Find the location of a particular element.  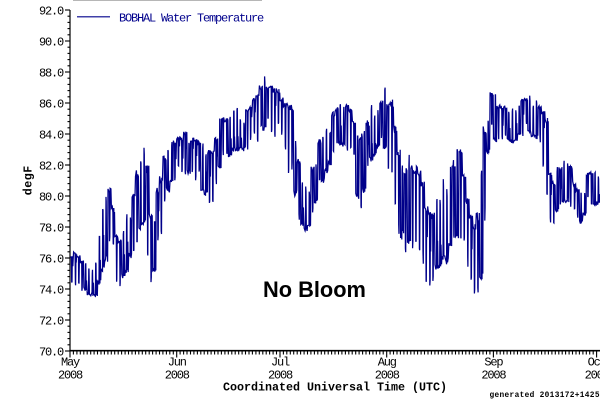

svg-text: Jul is located at coordinates (280, 363).